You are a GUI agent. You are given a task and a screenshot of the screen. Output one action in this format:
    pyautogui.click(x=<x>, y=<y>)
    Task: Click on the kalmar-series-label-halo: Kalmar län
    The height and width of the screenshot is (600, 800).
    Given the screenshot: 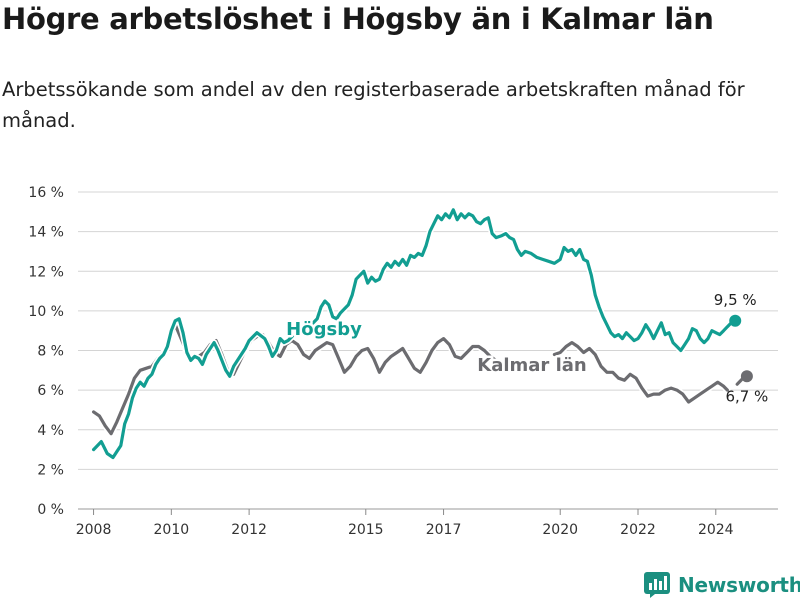 What is the action you would take?
    pyautogui.click(x=531, y=365)
    